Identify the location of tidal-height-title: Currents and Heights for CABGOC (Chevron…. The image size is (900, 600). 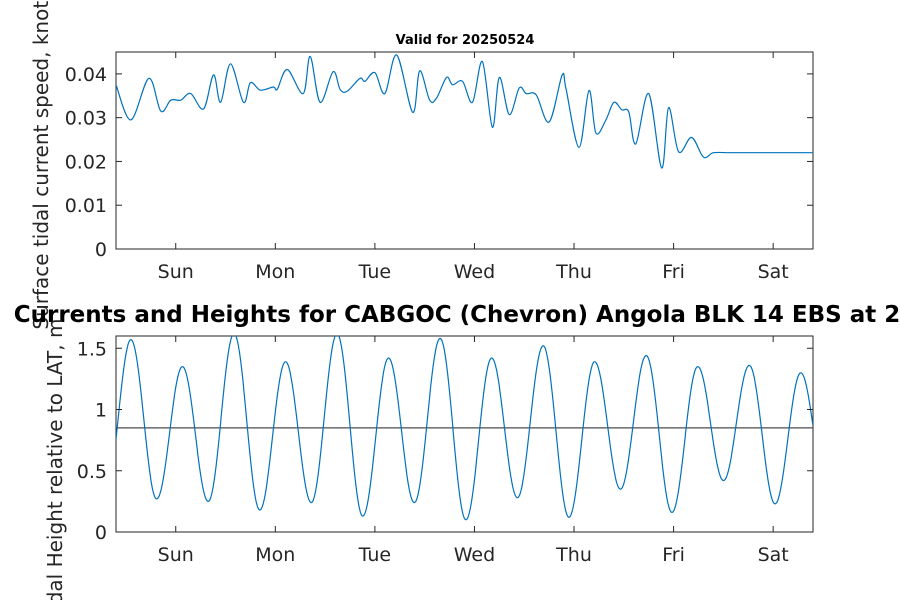
(457, 315).